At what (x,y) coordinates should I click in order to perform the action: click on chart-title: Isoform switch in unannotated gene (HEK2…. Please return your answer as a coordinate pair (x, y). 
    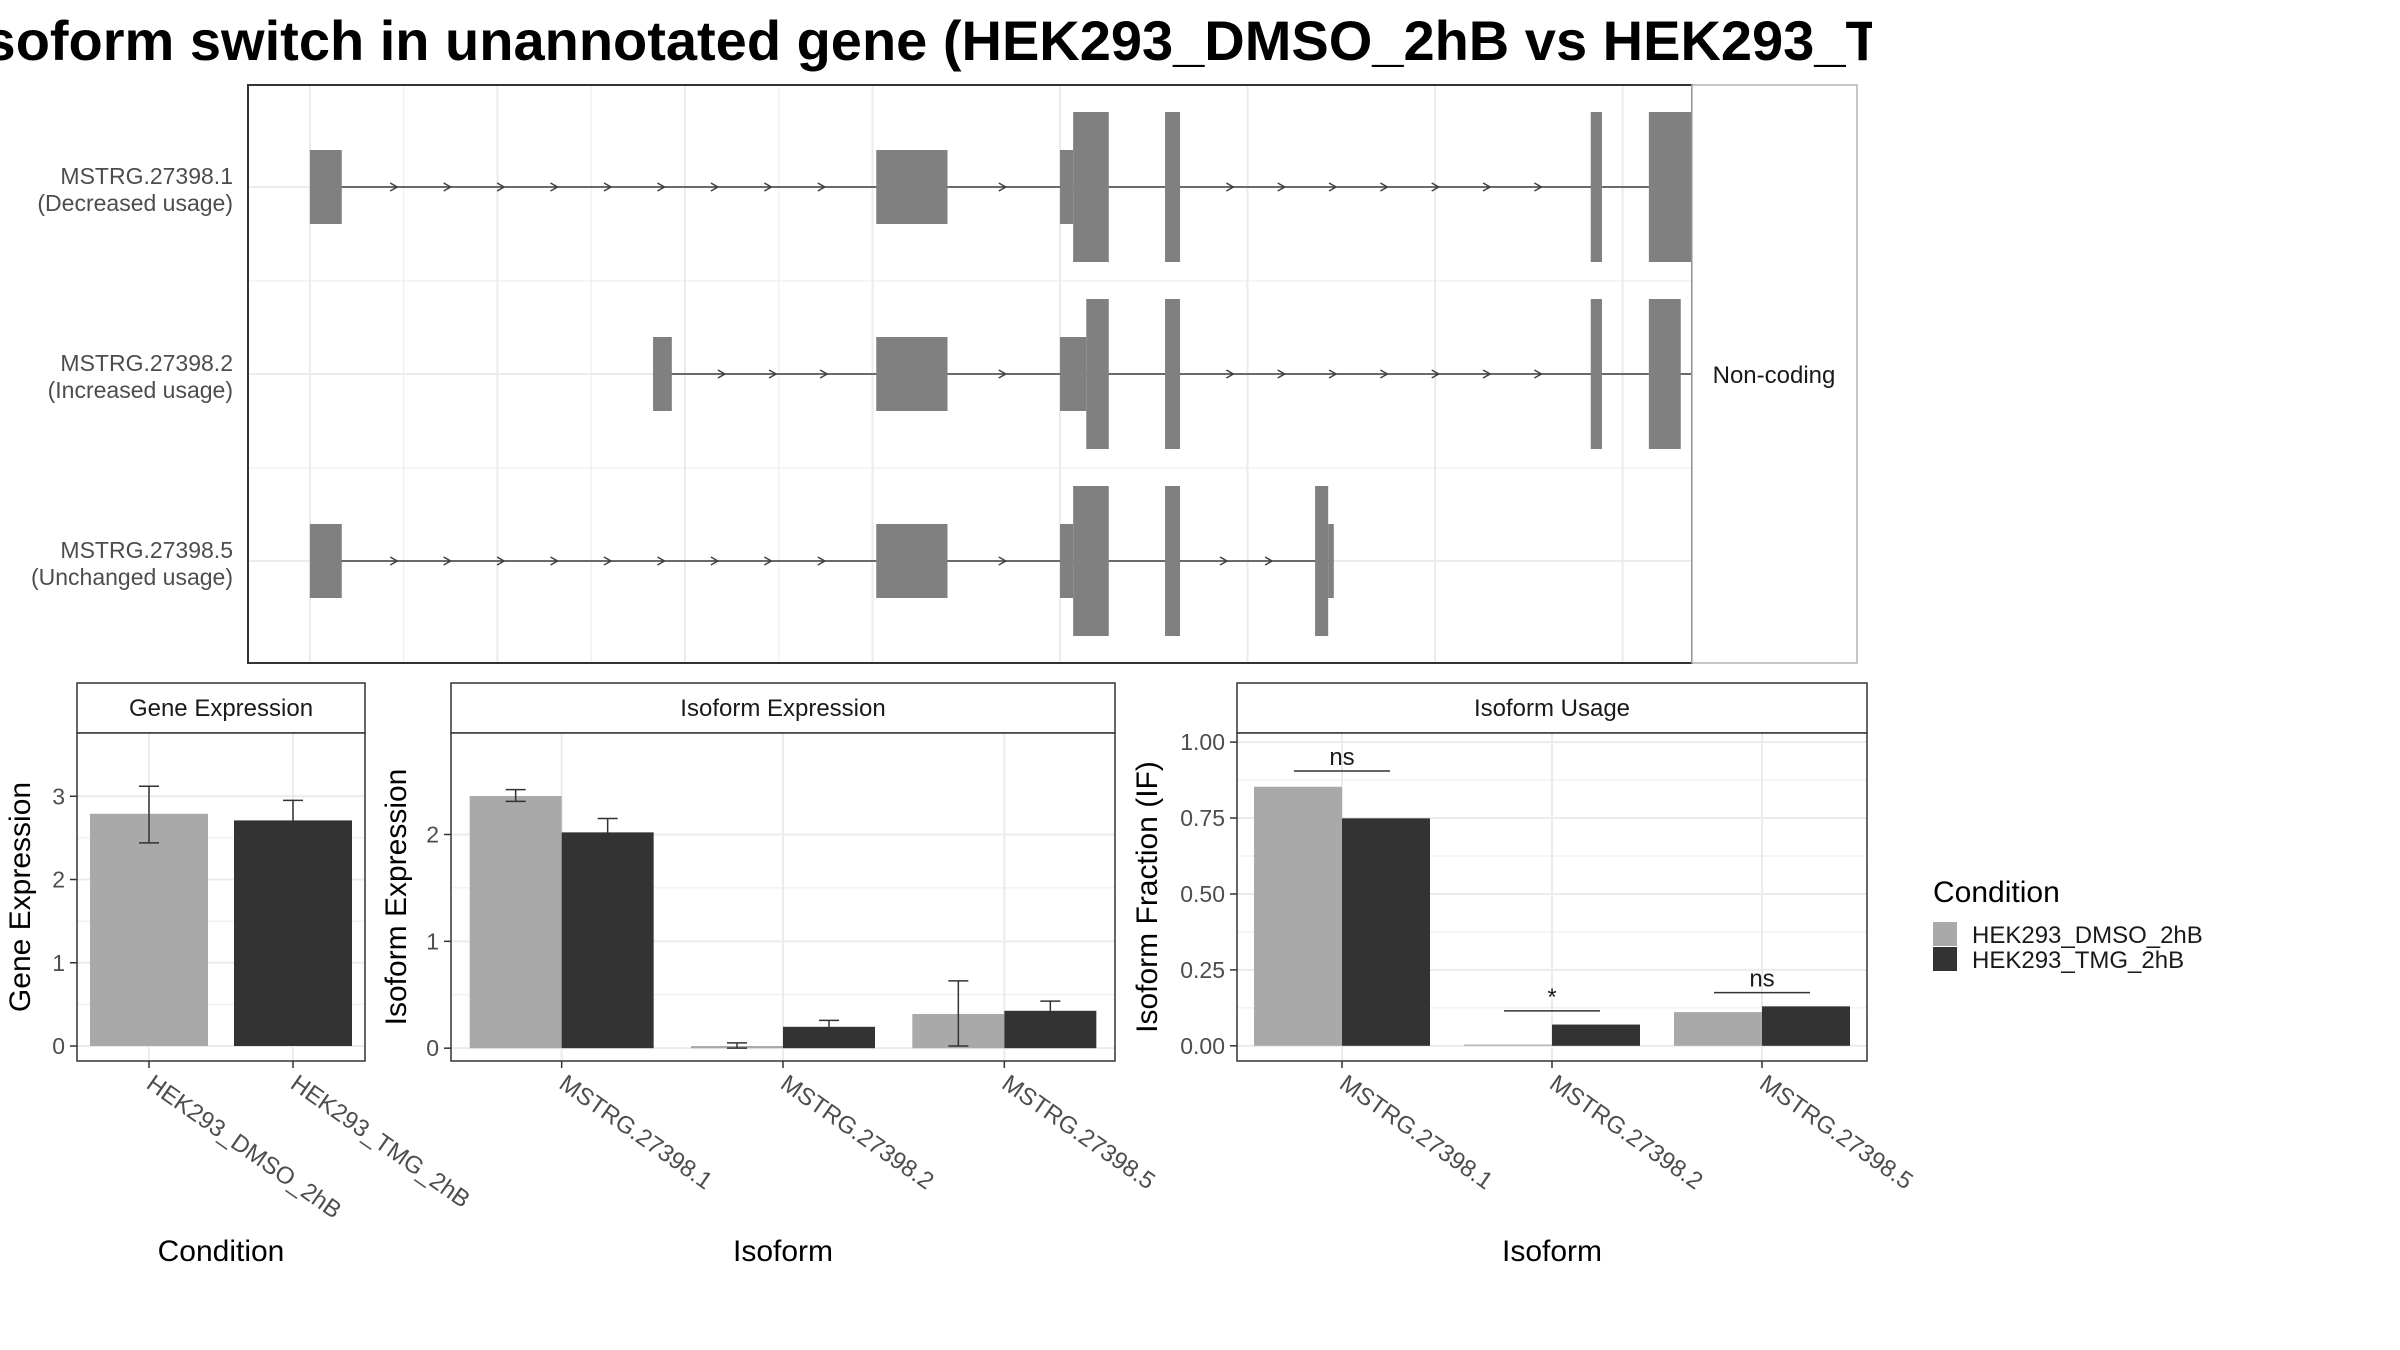
    Looking at the image, I should click on (936, 40).